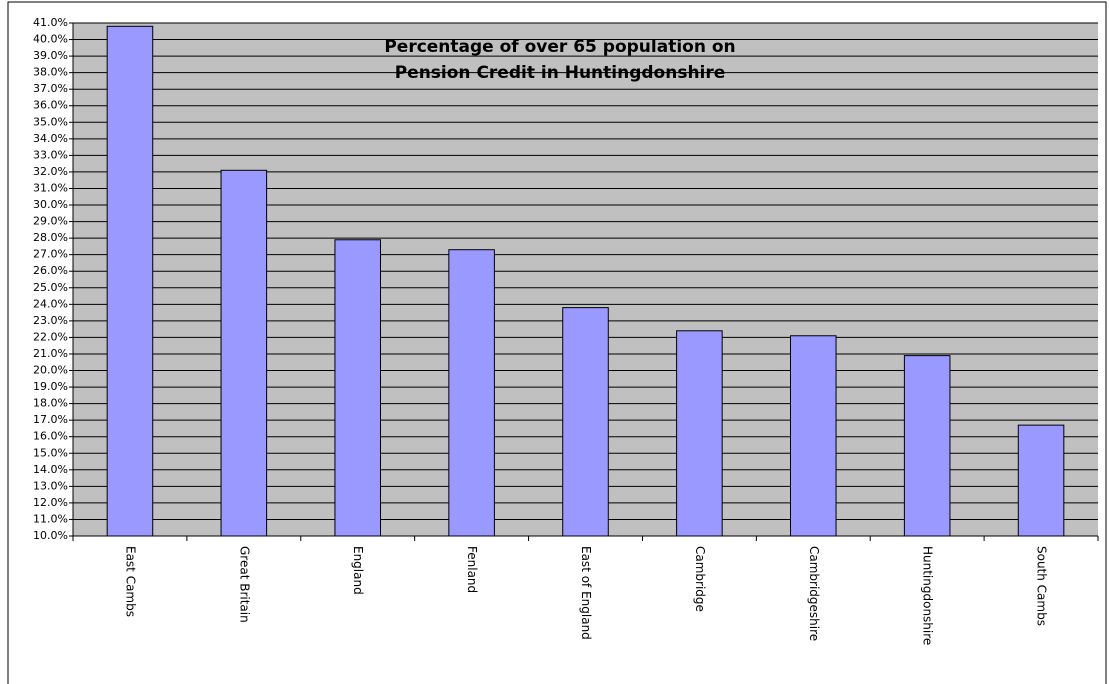  What do you see at coordinates (50, 55) in the screenshot?
I see `y-tick-label: 39.0%` at bounding box center [50, 55].